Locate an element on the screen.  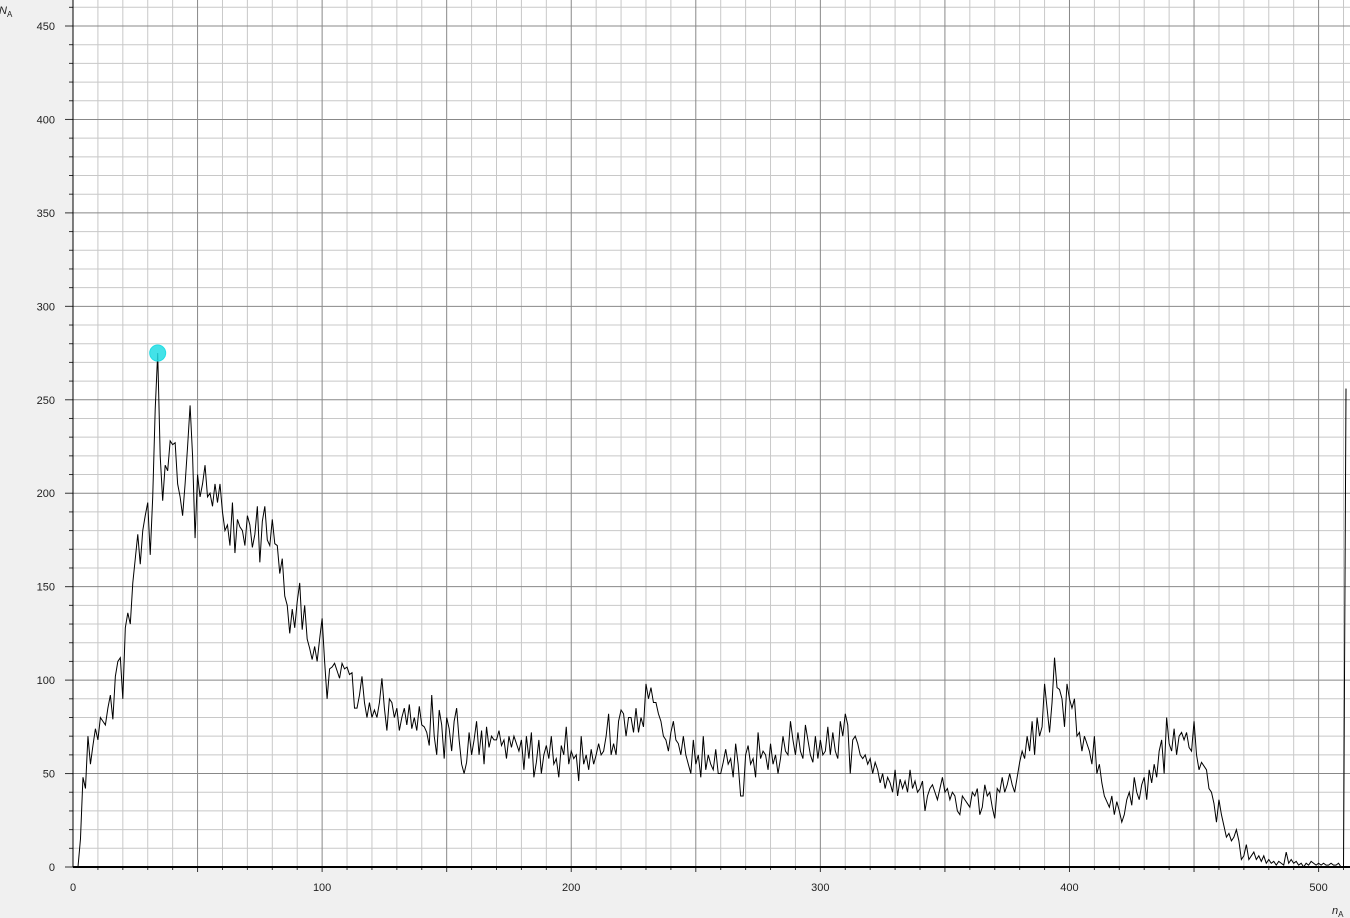
y-tick-label: 150 is located at coordinates (46, 588).